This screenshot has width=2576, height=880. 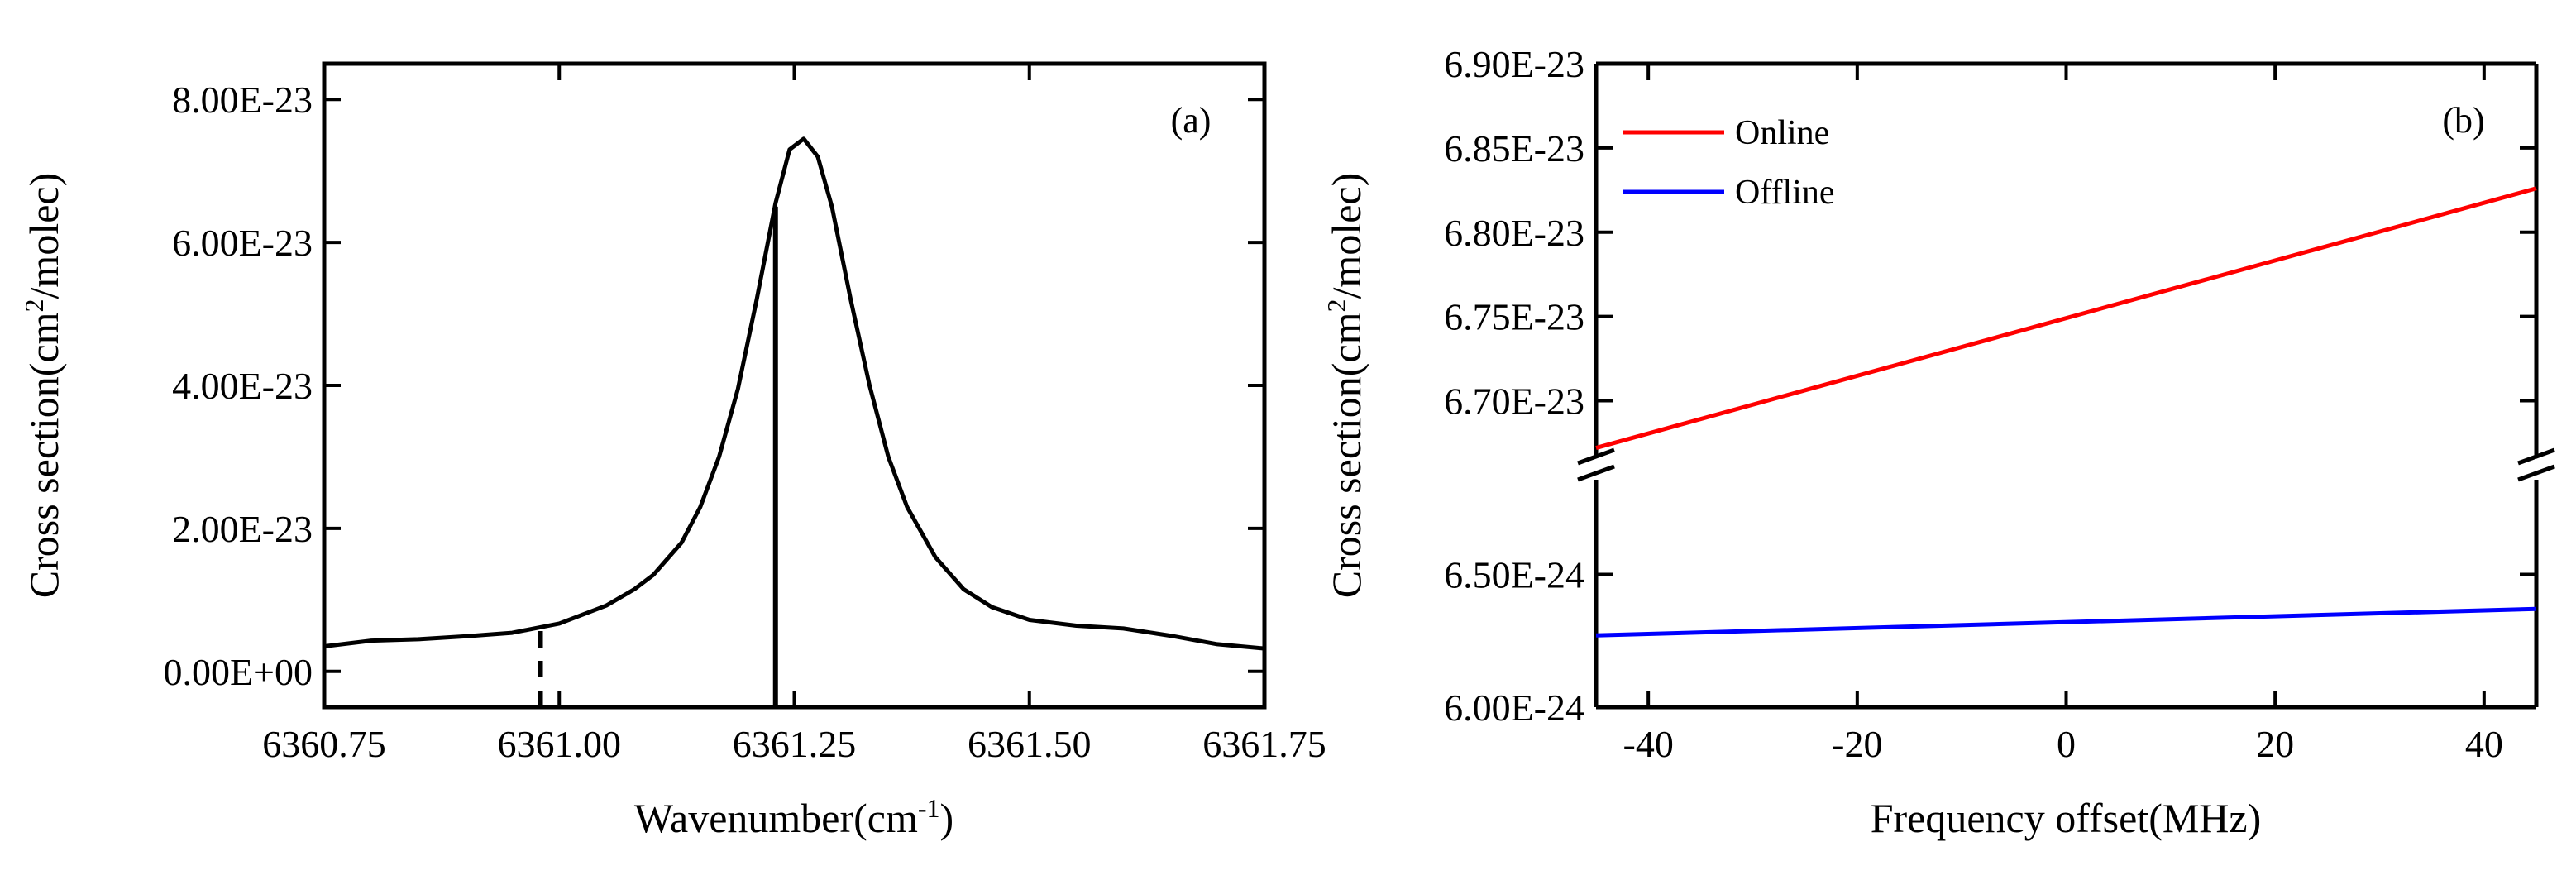 What do you see at coordinates (2066, 744) in the screenshot?
I see `panel-b-xtick-label: 0` at bounding box center [2066, 744].